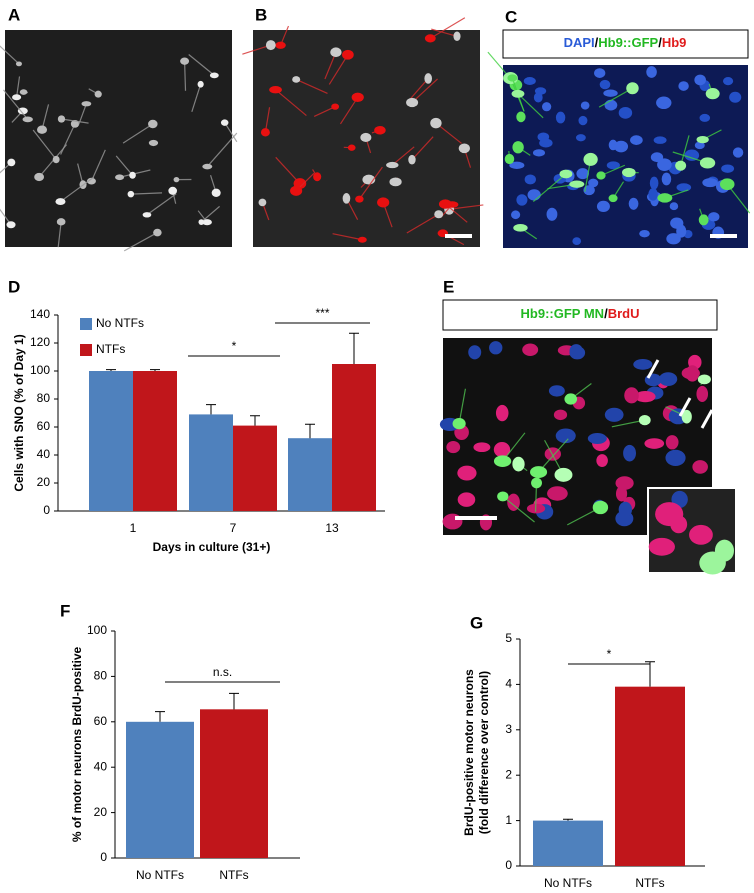  Describe the element at coordinates (649, 883) in the screenshot. I see `x-tick-label: NTFs` at that location.